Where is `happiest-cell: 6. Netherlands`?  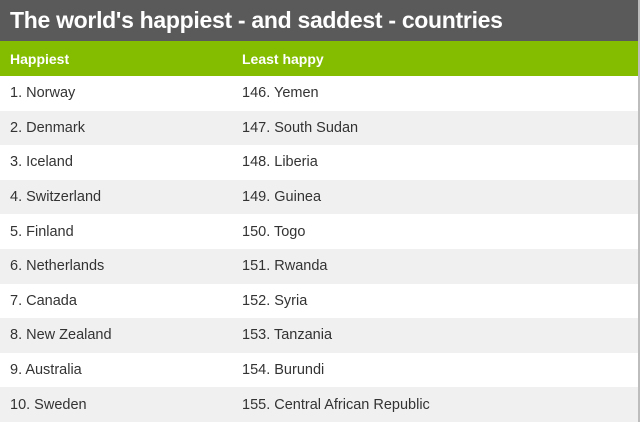 happiest-cell: 6. Netherlands is located at coordinates (57, 266).